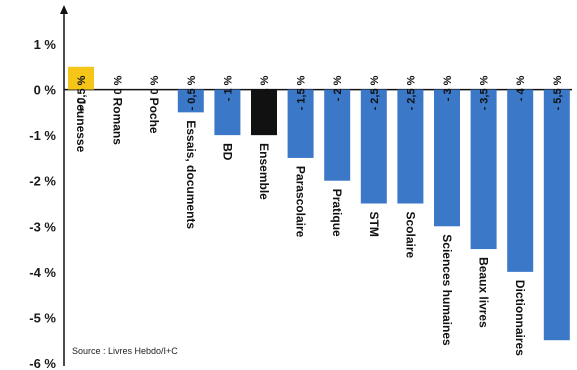 This screenshot has height=370, width=577. Describe the element at coordinates (301, 202) in the screenshot. I see `category-label: Parascolaire` at that location.